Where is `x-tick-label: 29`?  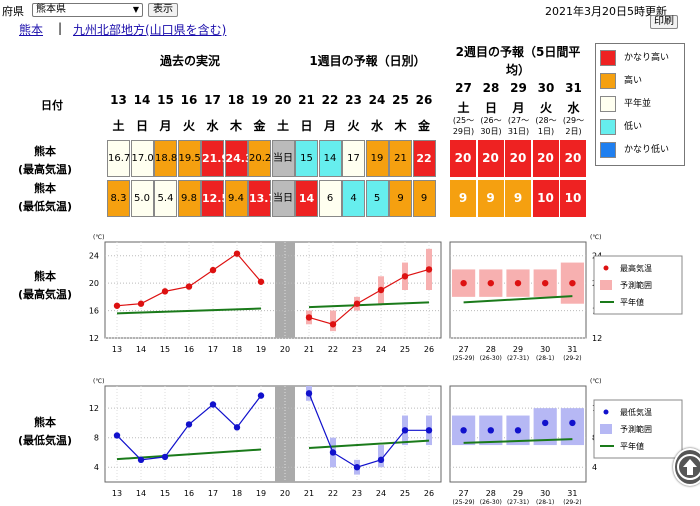 x-tick-label: 29 is located at coordinates (518, 493).